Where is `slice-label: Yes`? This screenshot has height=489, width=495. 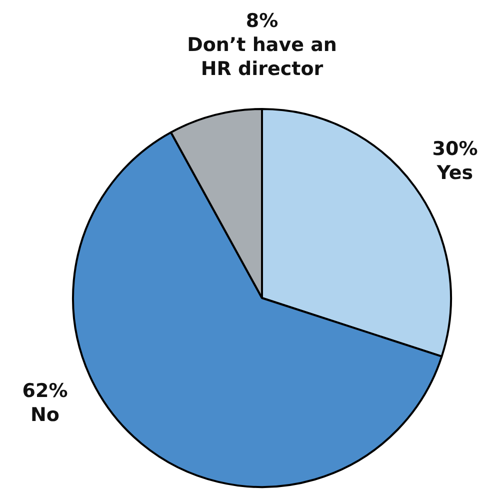 slice-label: Yes is located at coordinates (455, 173).